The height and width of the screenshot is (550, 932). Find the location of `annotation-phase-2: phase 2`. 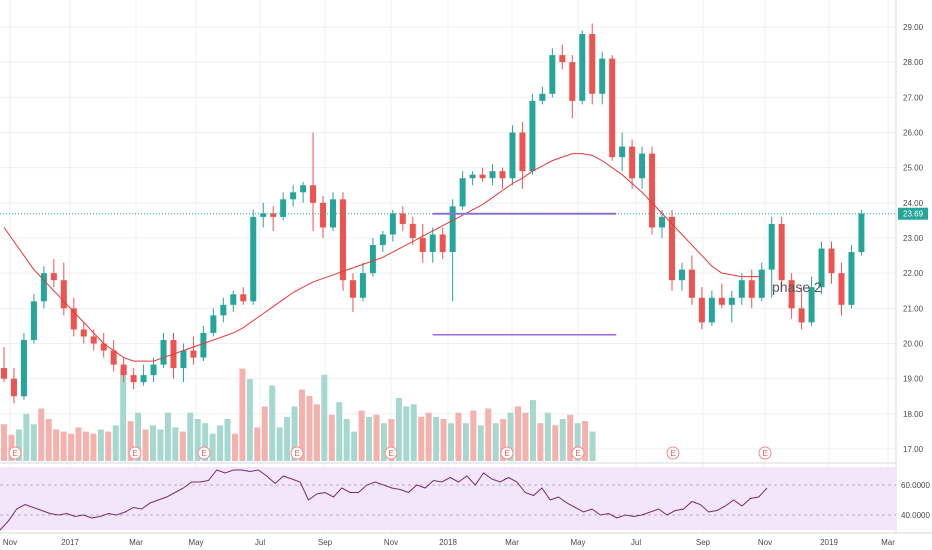

annotation-phase-2: phase 2 is located at coordinates (797, 287).